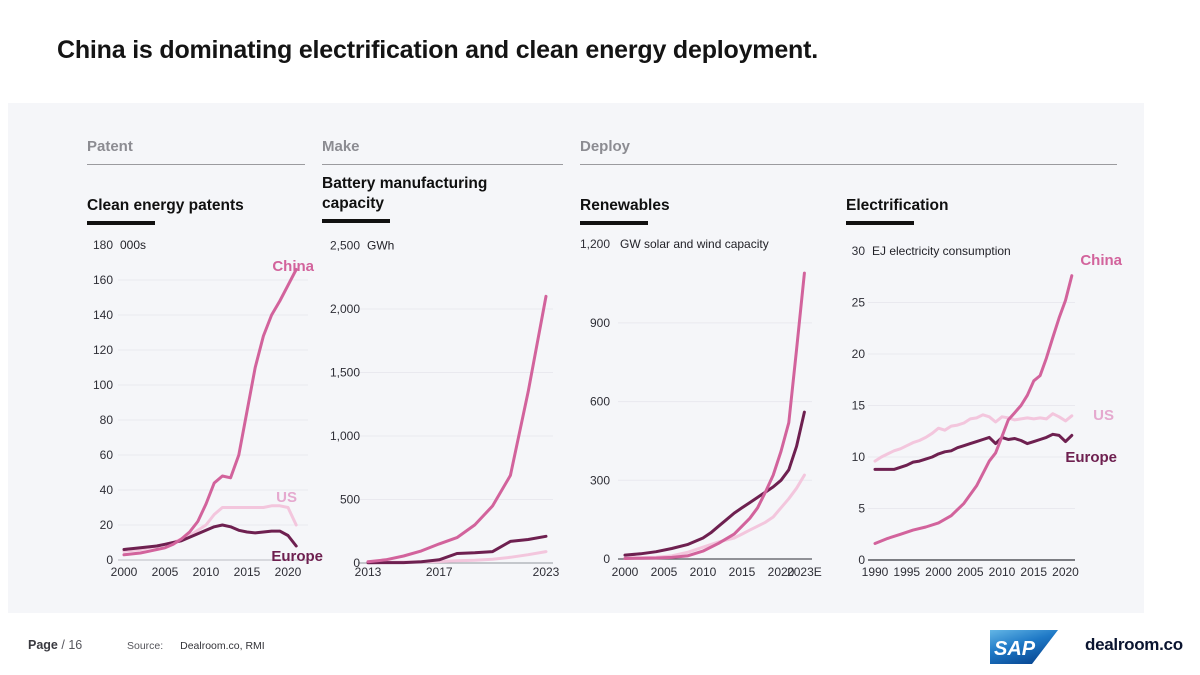  What do you see at coordinates (439, 572) in the screenshot?
I see `x-tick-label: 2017` at bounding box center [439, 572].